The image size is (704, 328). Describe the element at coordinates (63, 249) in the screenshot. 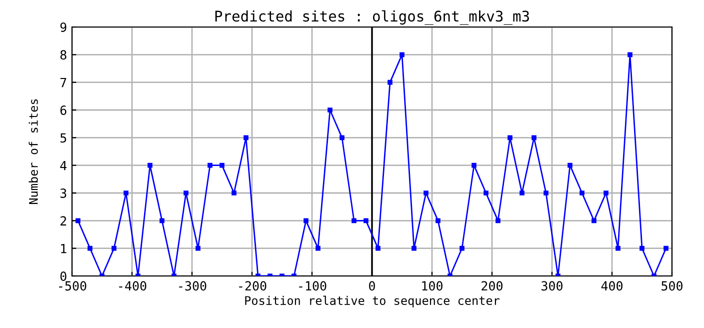

I see `y-tick-label: 1` at that location.